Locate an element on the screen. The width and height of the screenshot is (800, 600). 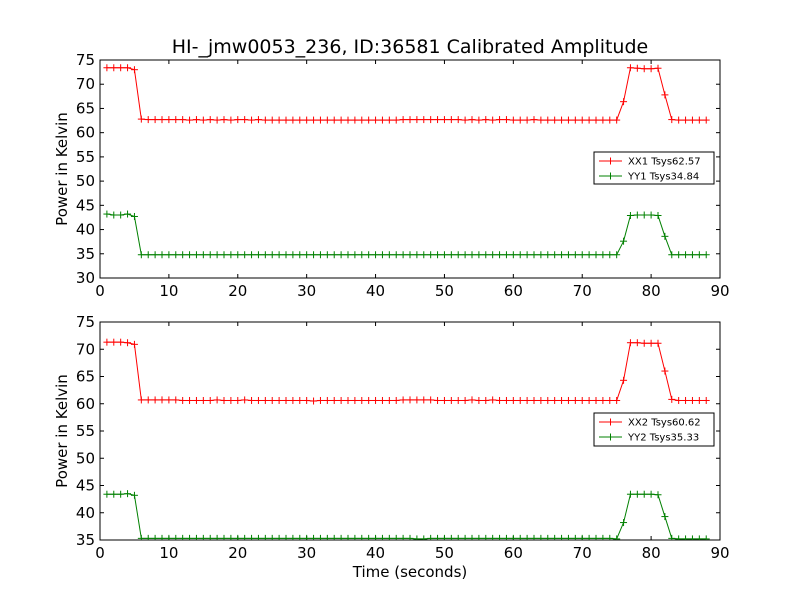
legend-entry: XX2 Tsys60.62 is located at coordinates (650, 423).